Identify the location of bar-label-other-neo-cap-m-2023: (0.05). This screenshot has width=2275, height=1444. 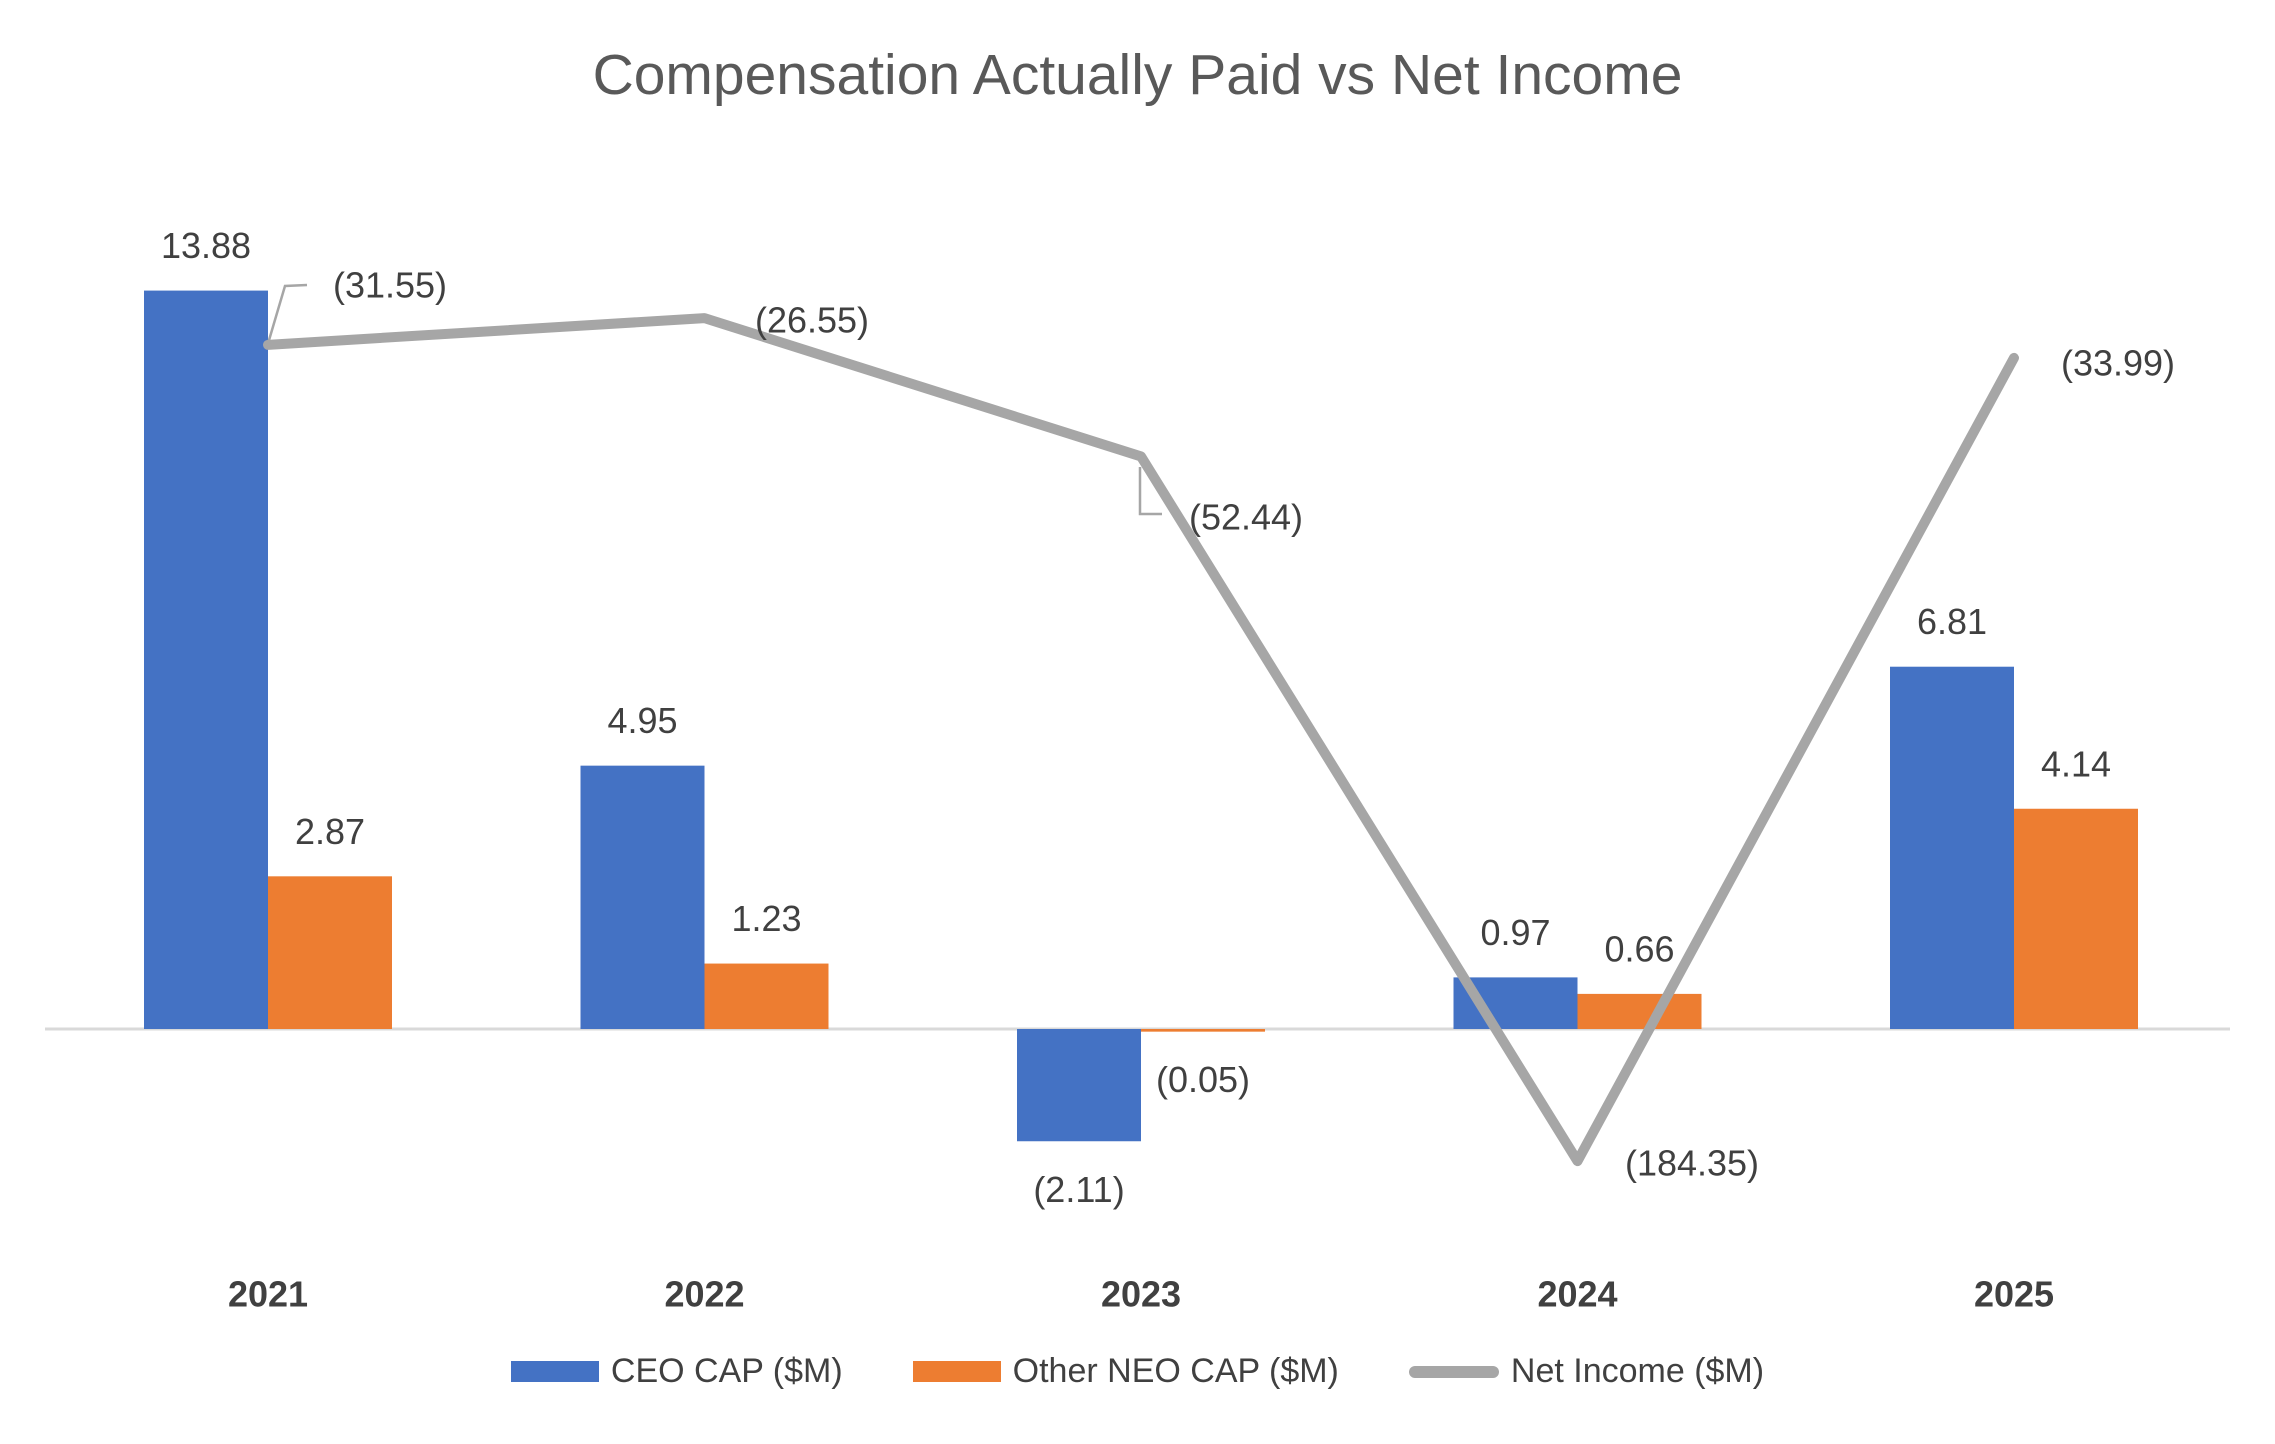
(1203, 1079).